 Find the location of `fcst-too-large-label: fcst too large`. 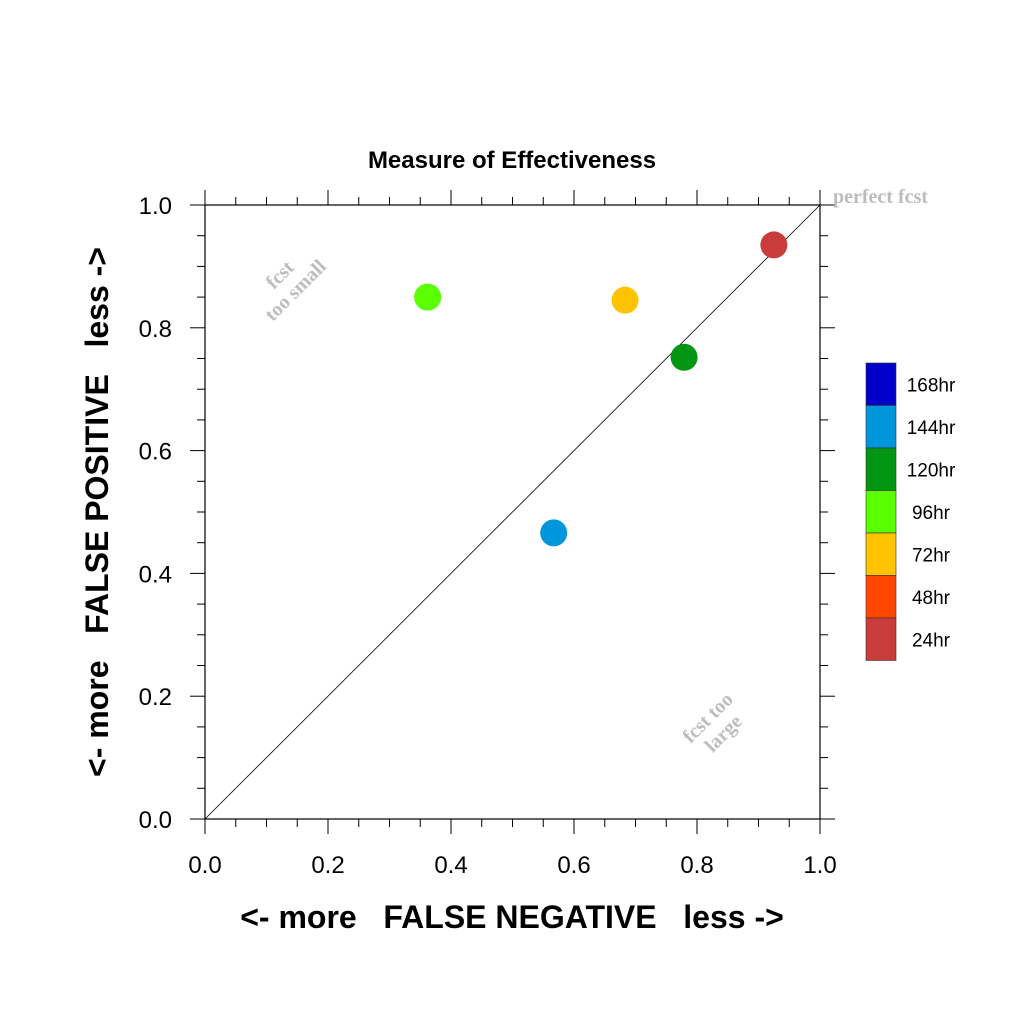

fcst-too-large-label: fcst too large is located at coordinates (713, 723).